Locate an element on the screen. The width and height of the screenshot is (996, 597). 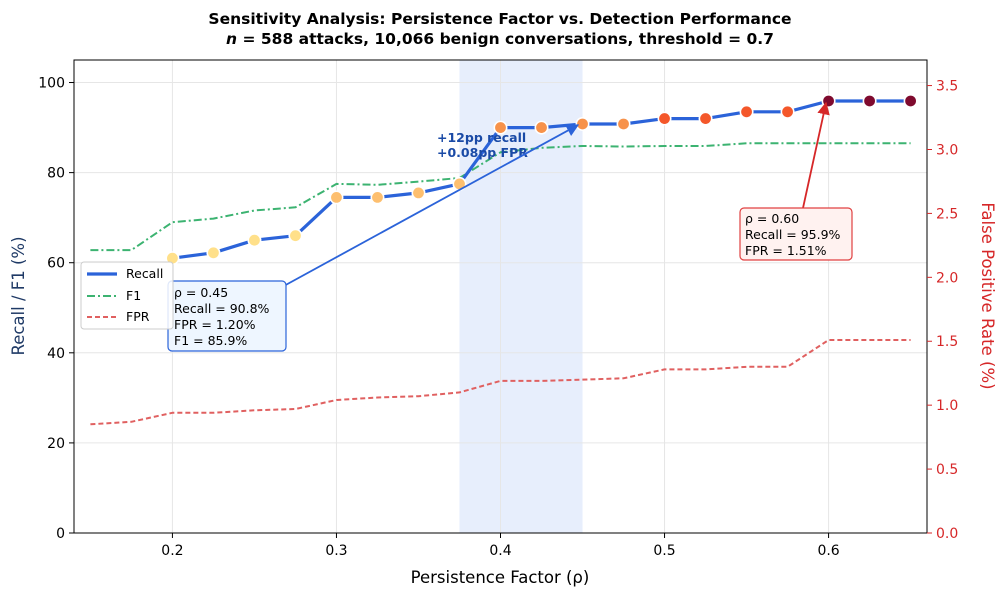
x-tick-label-3: 0.5 is located at coordinates (664, 551).